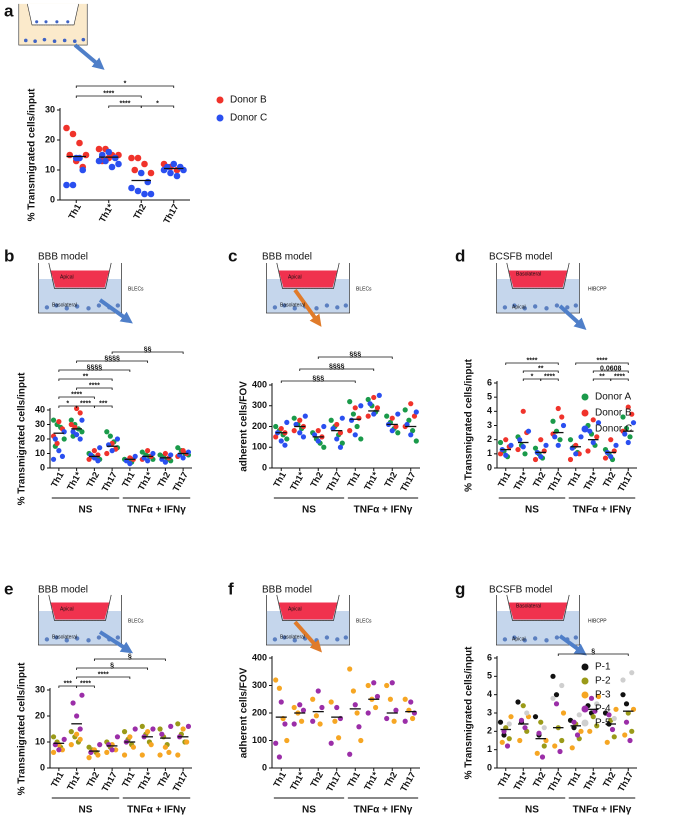  I want to click on y-tick-label: 400, so click(259, 657).